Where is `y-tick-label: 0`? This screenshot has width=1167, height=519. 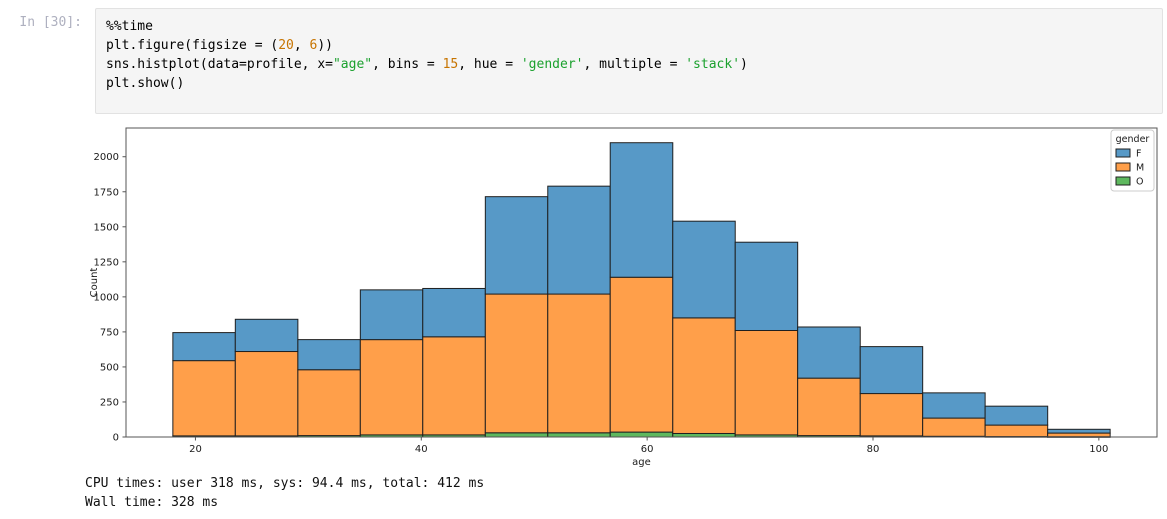 y-tick-label: 0 is located at coordinates (116, 438).